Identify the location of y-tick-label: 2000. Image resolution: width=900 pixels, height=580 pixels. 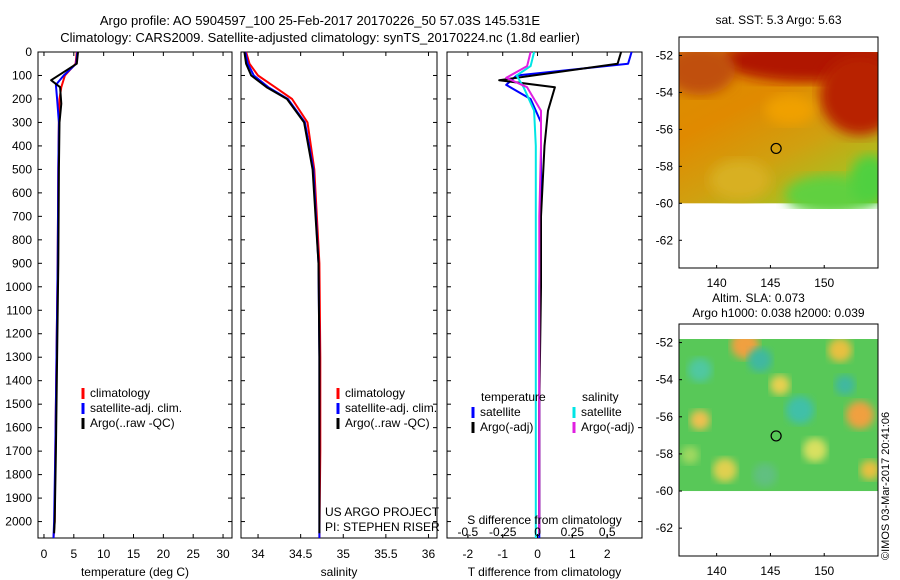
(18, 522).